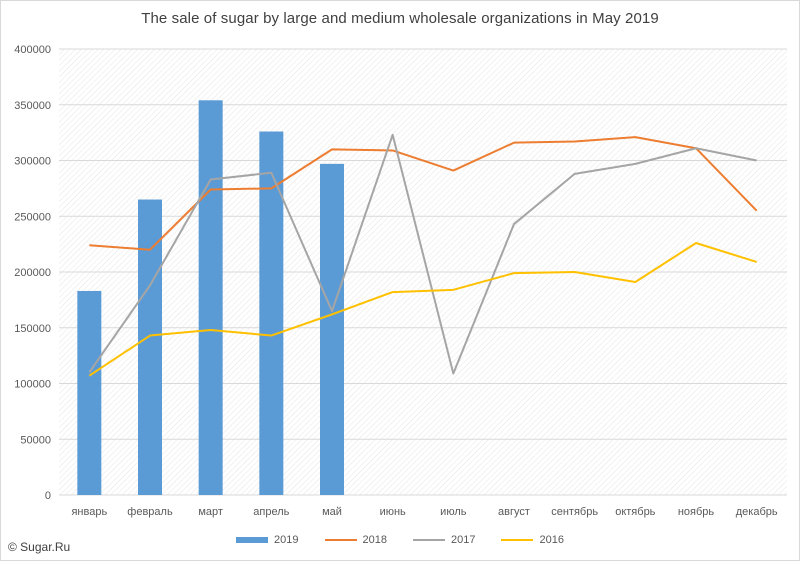  I want to click on x-tick-label: октябрь, so click(635, 512).